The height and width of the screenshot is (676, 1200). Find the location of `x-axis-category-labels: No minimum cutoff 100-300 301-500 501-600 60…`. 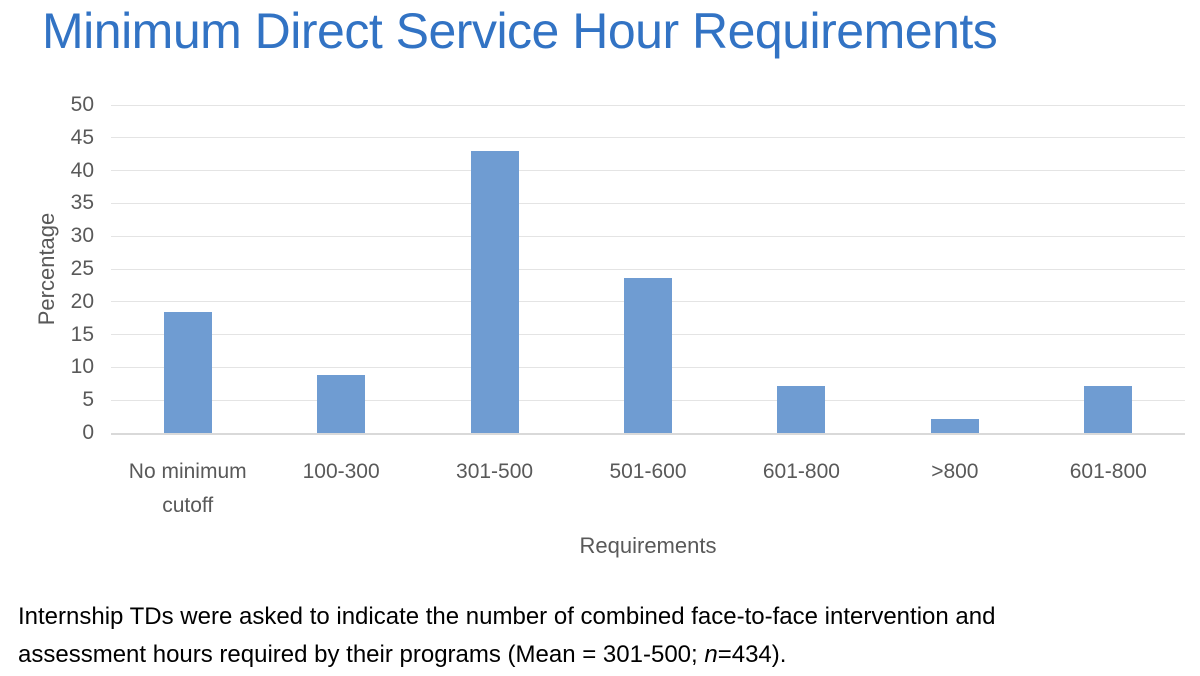

x-axis-category-labels: No minimum cutoff 100-300 301-500 501-600 60… is located at coordinates (648, 490).